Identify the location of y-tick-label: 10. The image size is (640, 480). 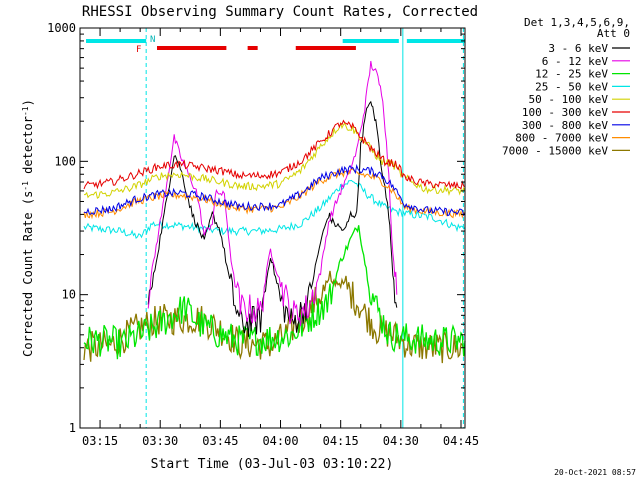
(69, 295).